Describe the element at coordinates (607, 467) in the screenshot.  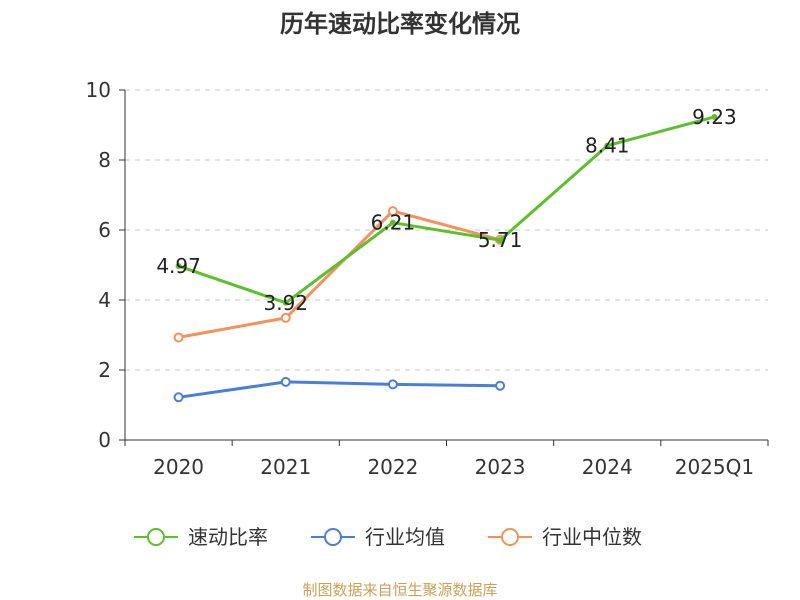
I see `x-tick-label: 2024` at that location.